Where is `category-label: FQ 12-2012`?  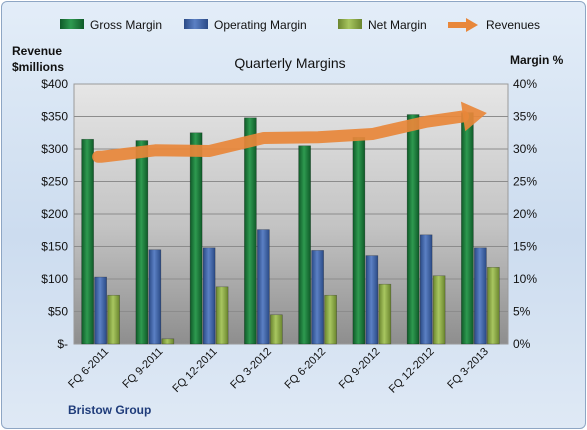 category-label: FQ 12-2012 is located at coordinates (412, 371).